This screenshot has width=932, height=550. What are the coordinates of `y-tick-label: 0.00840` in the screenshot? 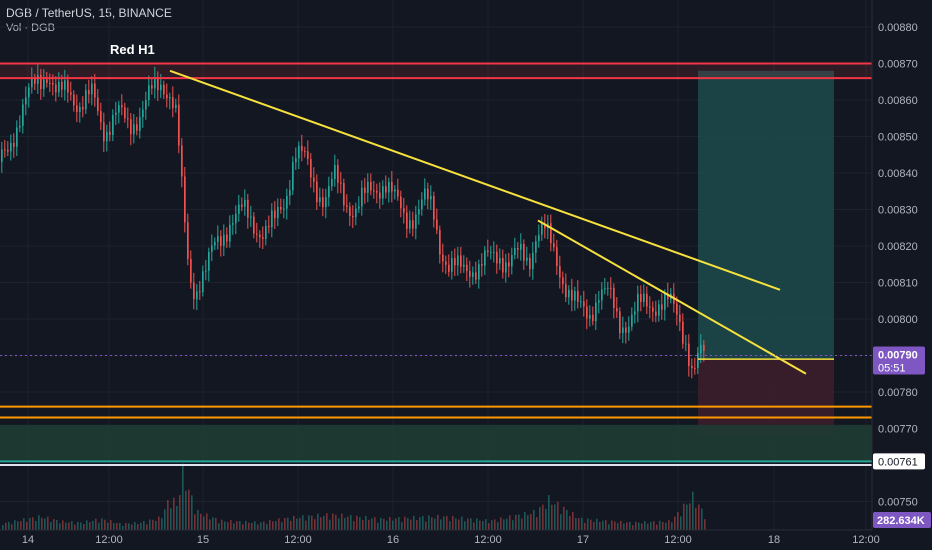 It's located at (898, 174).